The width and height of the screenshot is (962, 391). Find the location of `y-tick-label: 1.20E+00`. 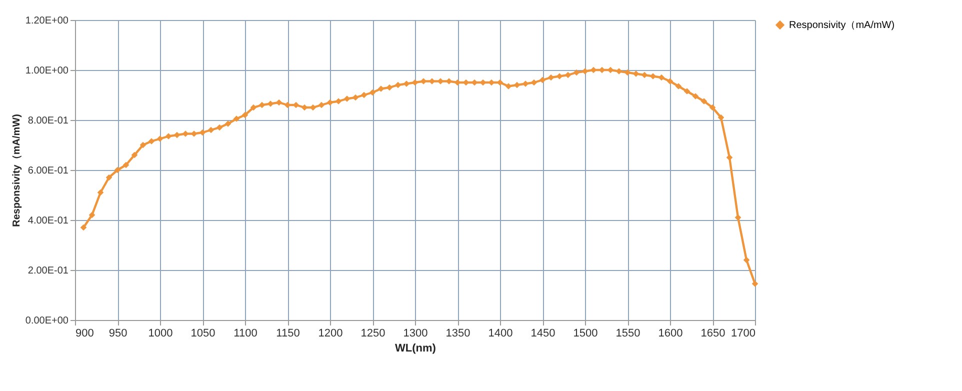

y-tick-label: 1.20E+00 is located at coordinates (47, 21).